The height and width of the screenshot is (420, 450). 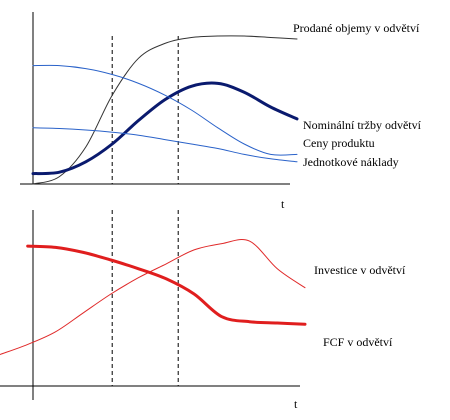 What do you see at coordinates (339, 143) in the screenshot?
I see `series-label-1-3: Ceny produktu` at bounding box center [339, 143].